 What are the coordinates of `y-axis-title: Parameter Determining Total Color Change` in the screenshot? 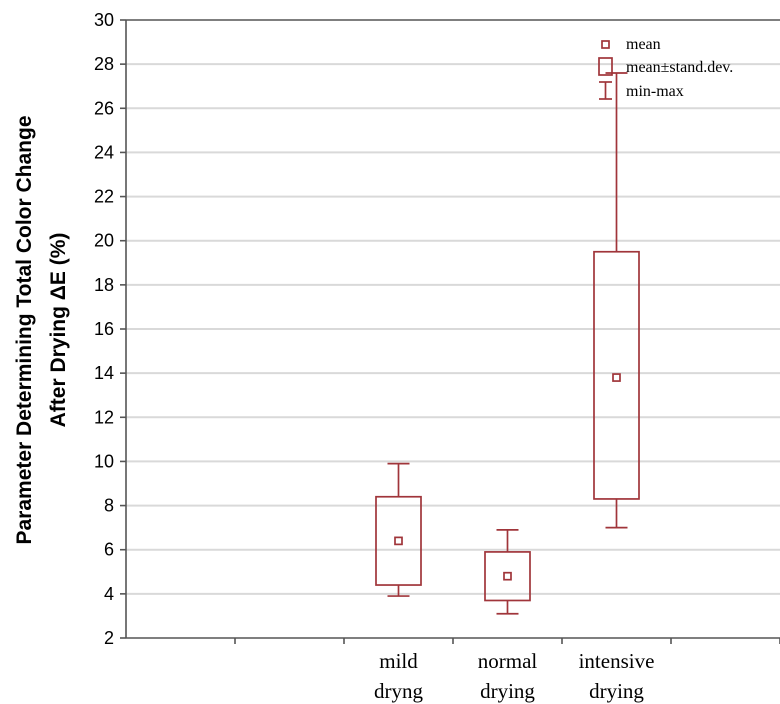 It's located at (24, 329).